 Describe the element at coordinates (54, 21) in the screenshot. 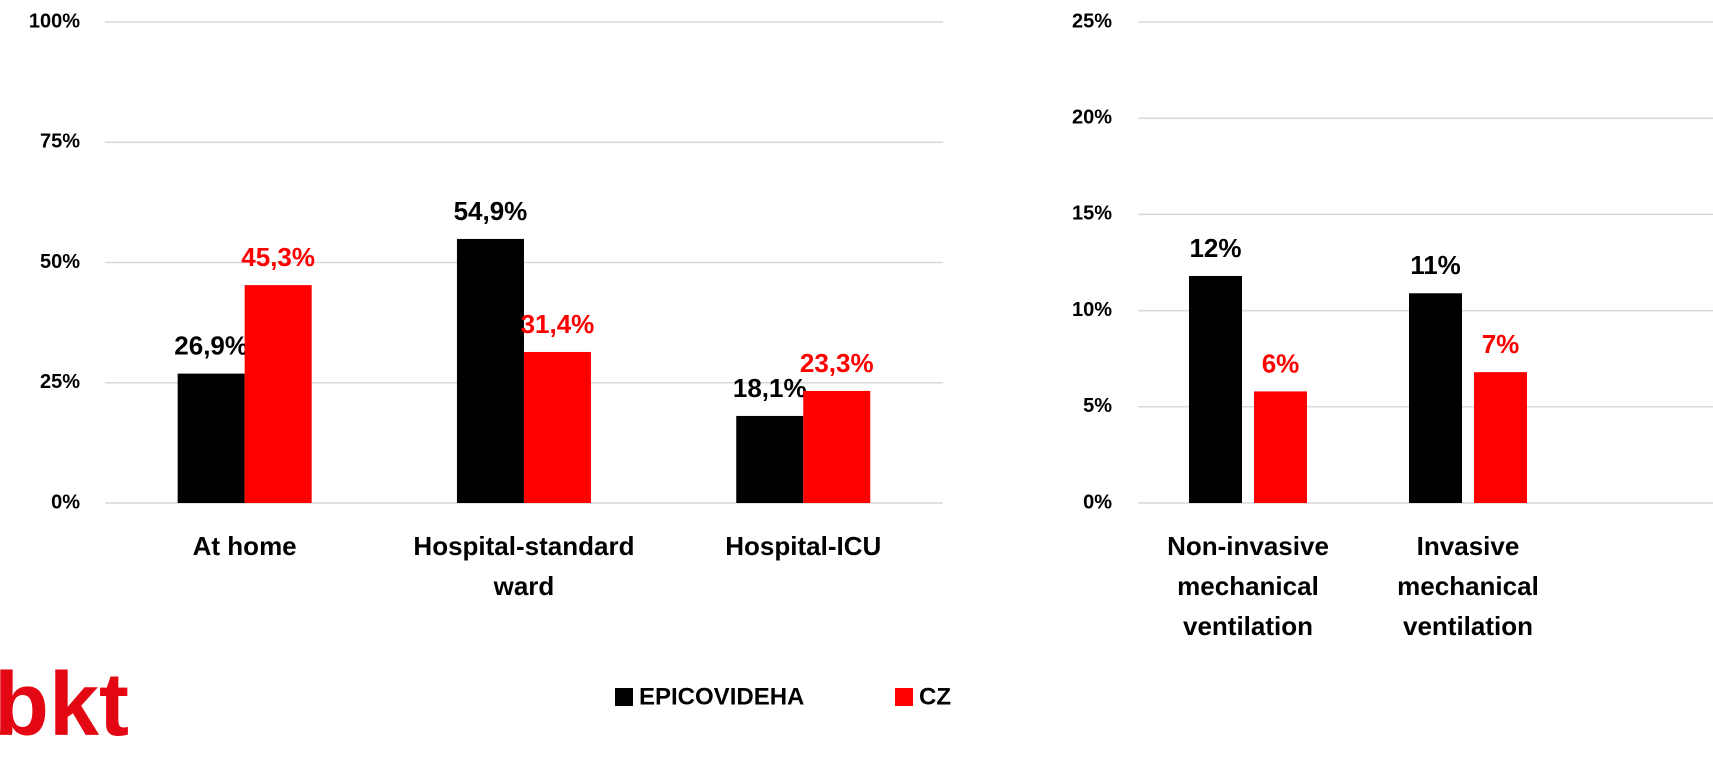

I see `y-tick-label: 100%` at that location.